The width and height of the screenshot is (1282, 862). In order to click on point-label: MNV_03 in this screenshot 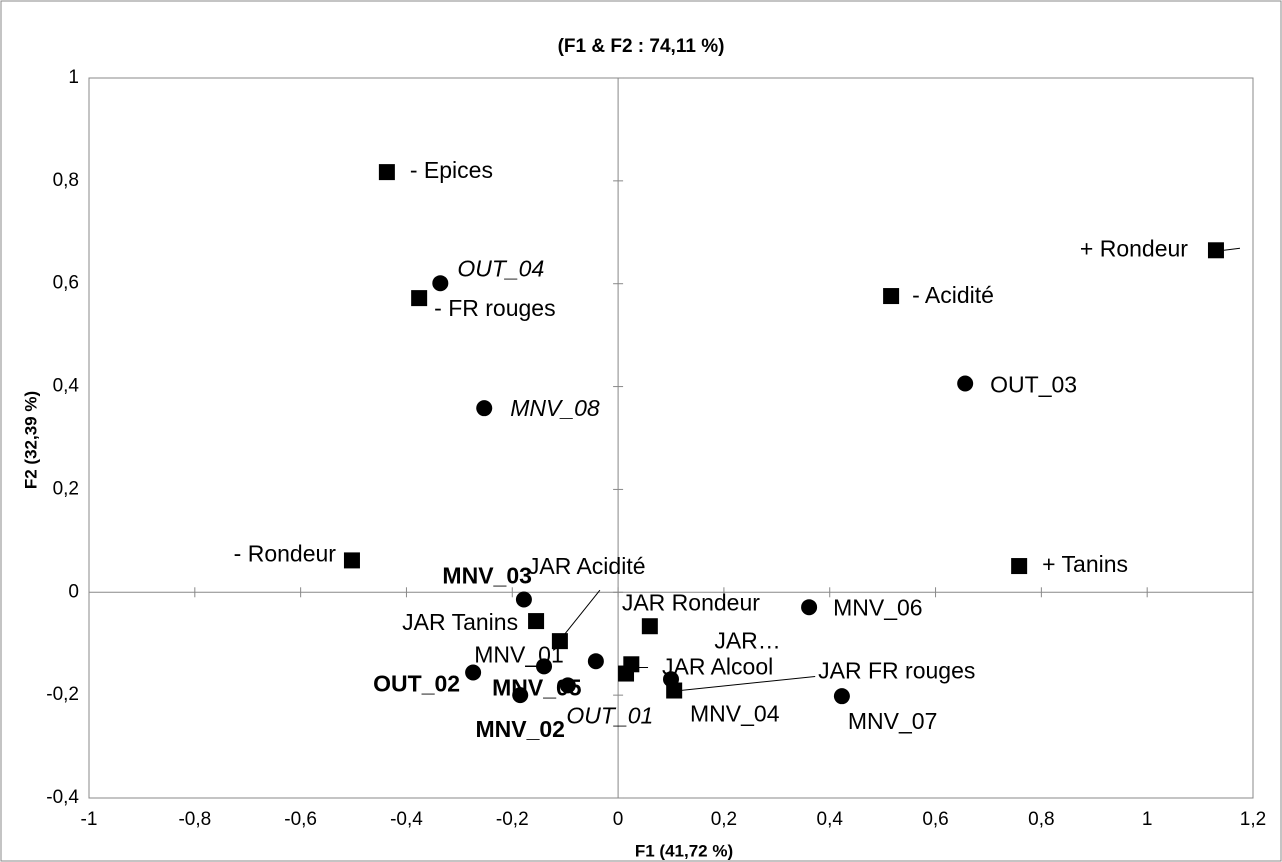, I will do `click(486, 576)`.